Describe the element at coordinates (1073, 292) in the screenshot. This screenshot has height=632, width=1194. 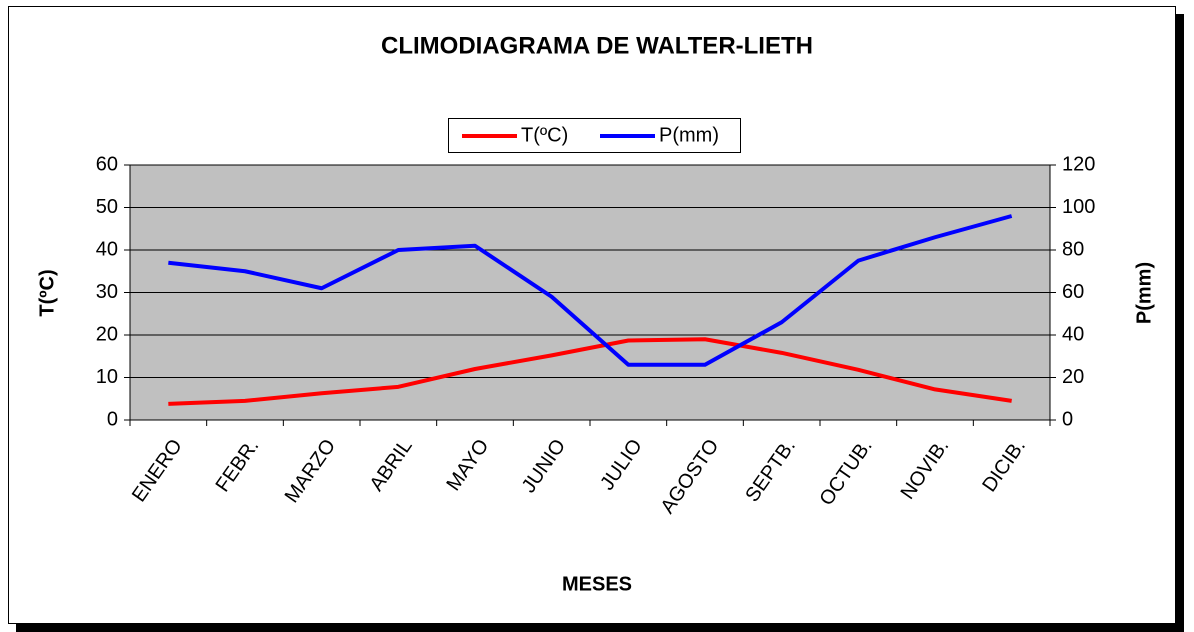
I see `y2-tick-label: 60` at that location.